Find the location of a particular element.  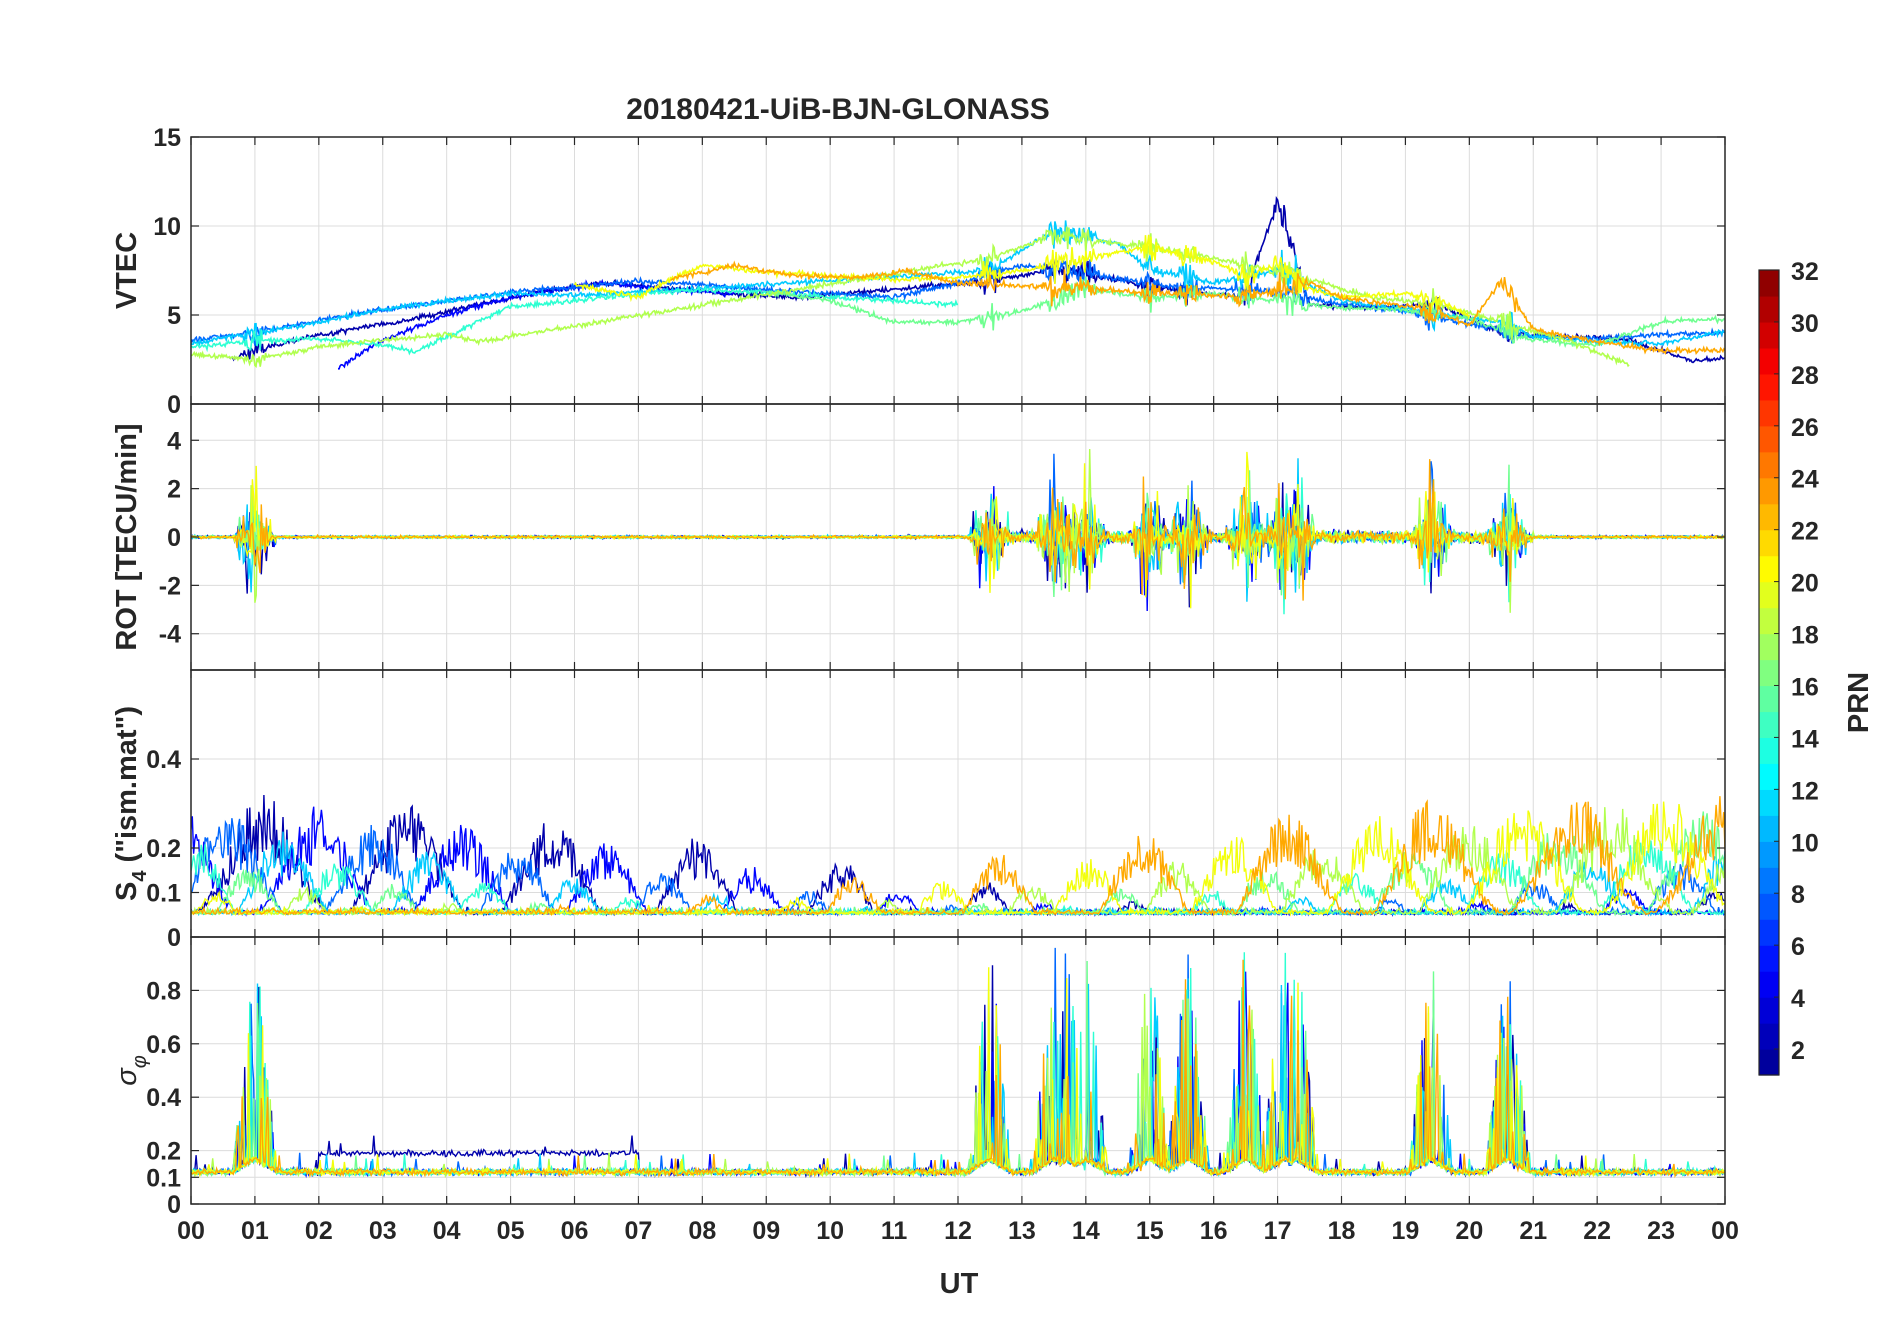

colorbar-tick-label: 12 is located at coordinates (1805, 791).